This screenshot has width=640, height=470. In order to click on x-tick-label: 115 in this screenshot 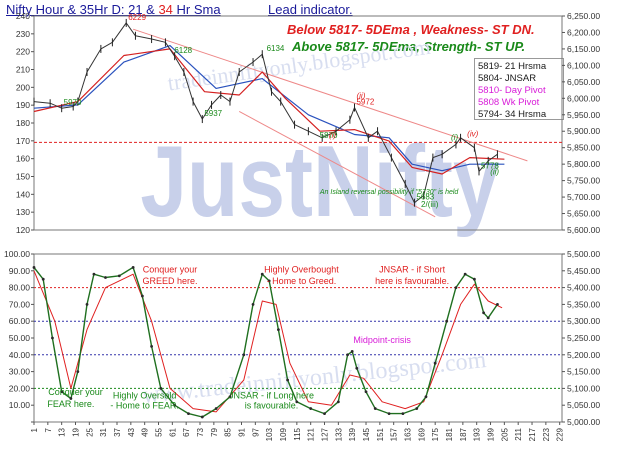, I will do `click(297, 433)`.